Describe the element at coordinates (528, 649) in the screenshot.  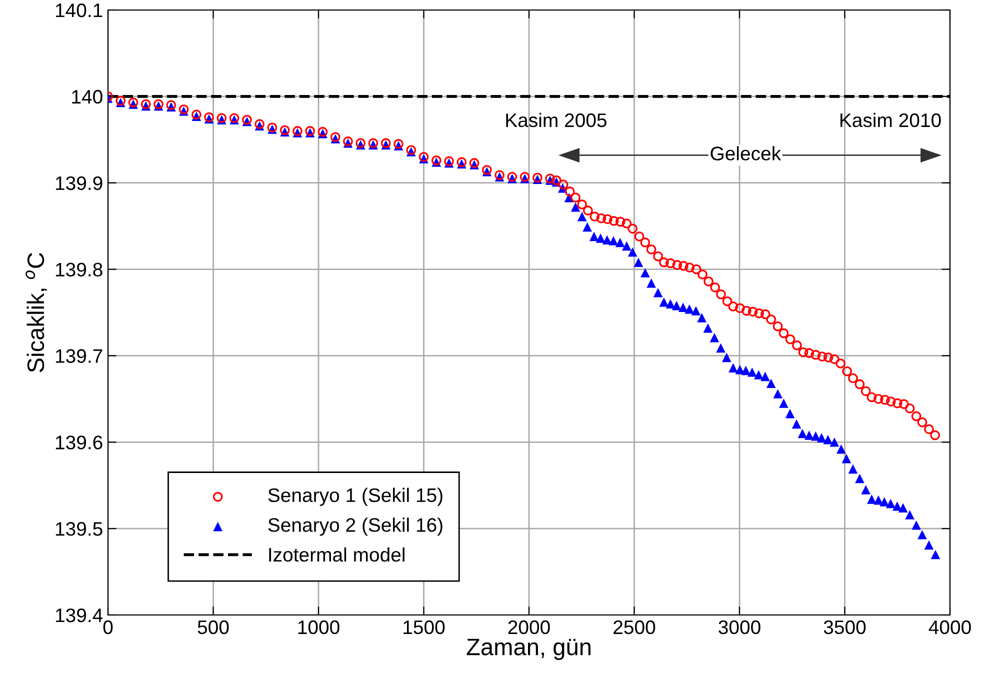
I see `x-axis-title: Zaman, gün` at that location.